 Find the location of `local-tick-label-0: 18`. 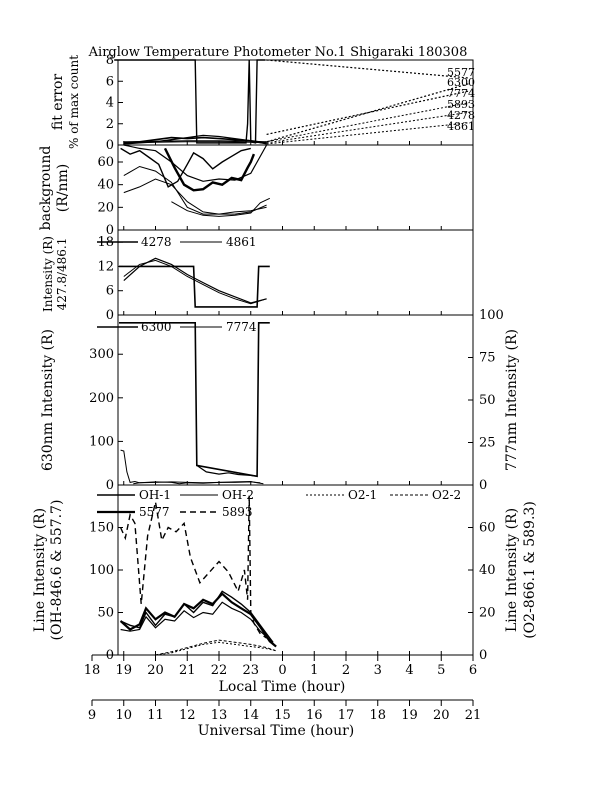

local-tick-label-0: 18 is located at coordinates (92, 670).